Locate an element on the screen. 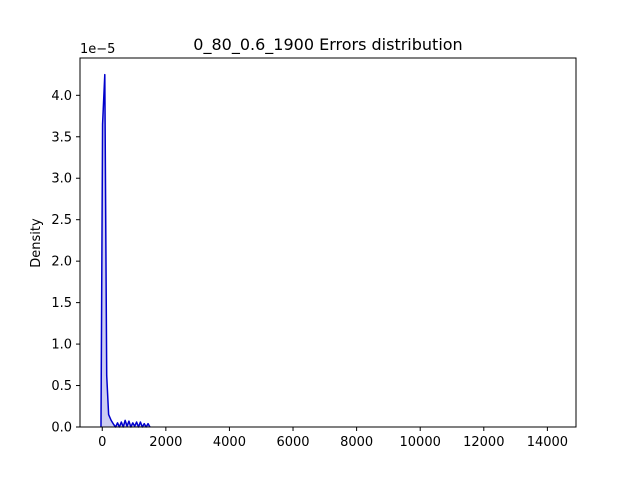 The height and width of the screenshot is (480, 640). y-tick-label: 1.0 is located at coordinates (61, 345).